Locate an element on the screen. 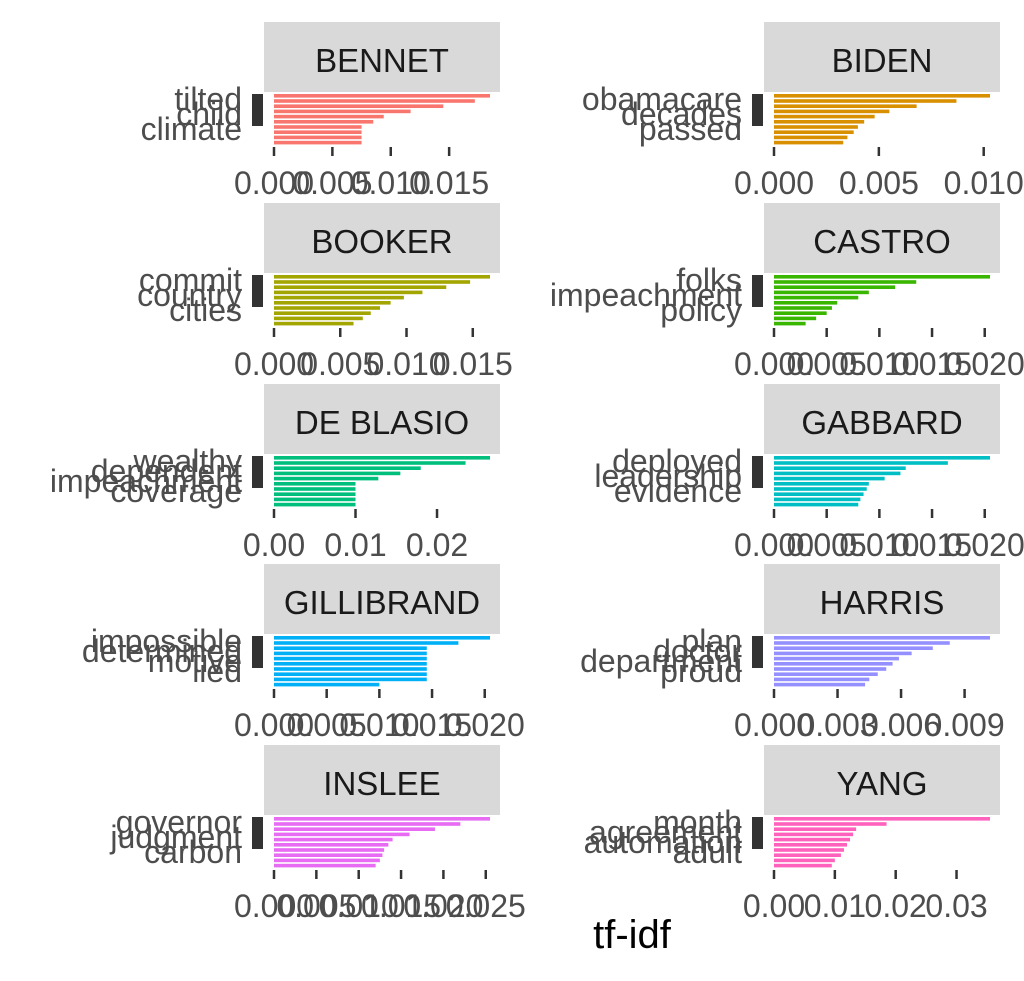 This screenshot has width=1024, height=981. facet-title: HARRIS is located at coordinates (882, 602).